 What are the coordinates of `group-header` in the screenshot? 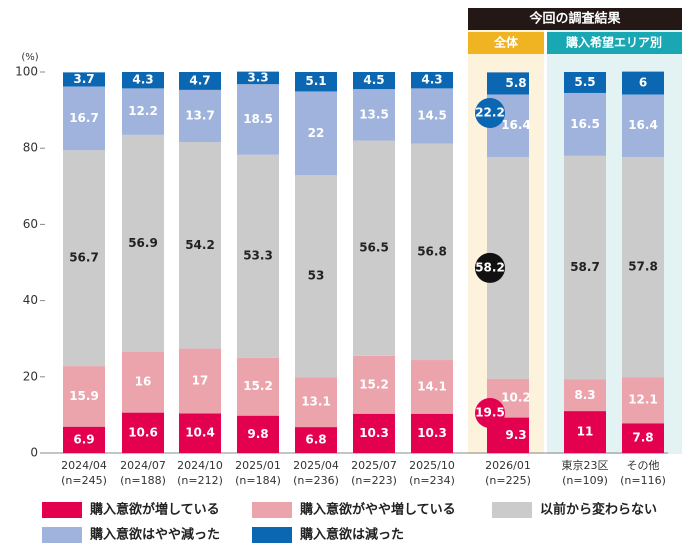 It's located at (506, 43).